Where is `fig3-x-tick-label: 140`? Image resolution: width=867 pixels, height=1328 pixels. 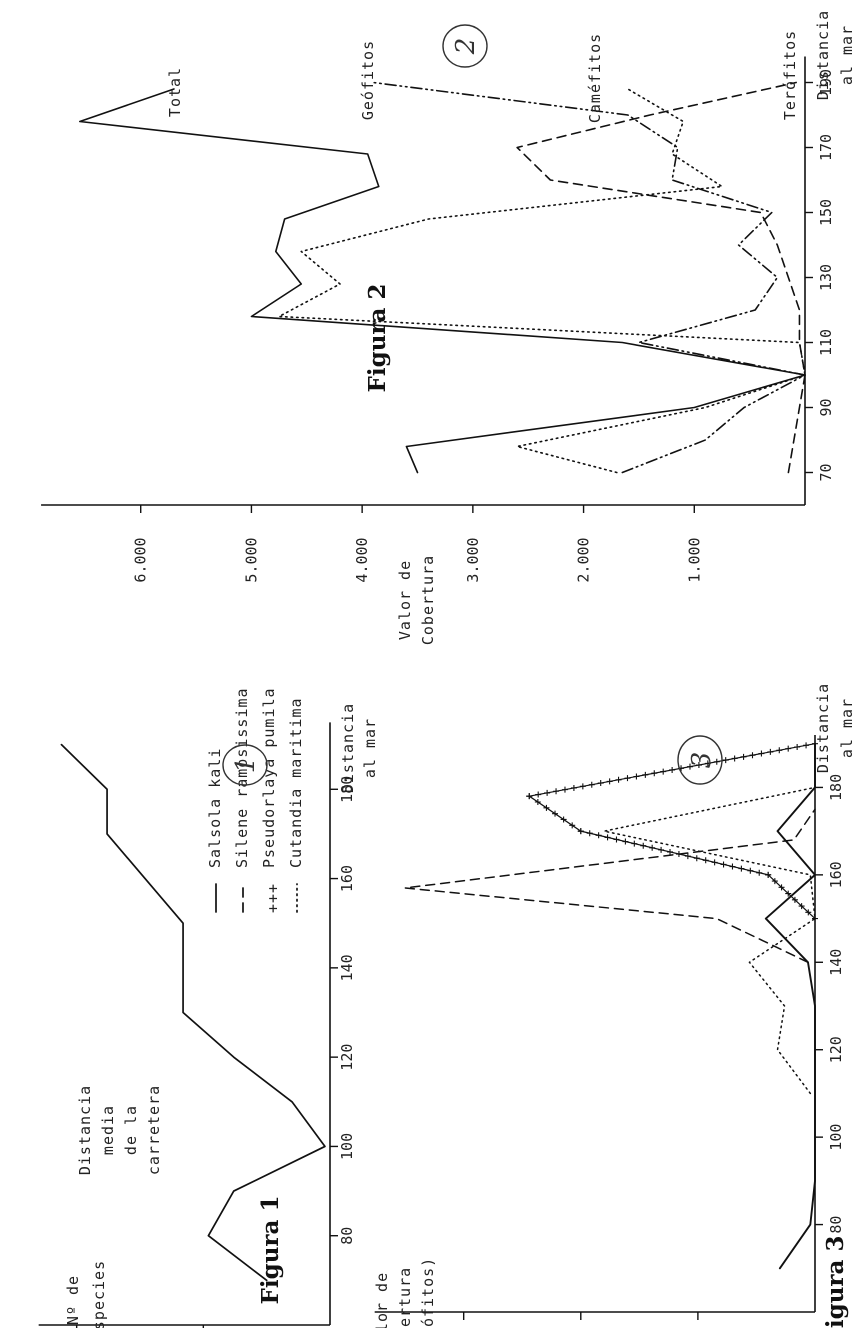 fig3-x-tick-label: 140 is located at coordinates (836, 962).